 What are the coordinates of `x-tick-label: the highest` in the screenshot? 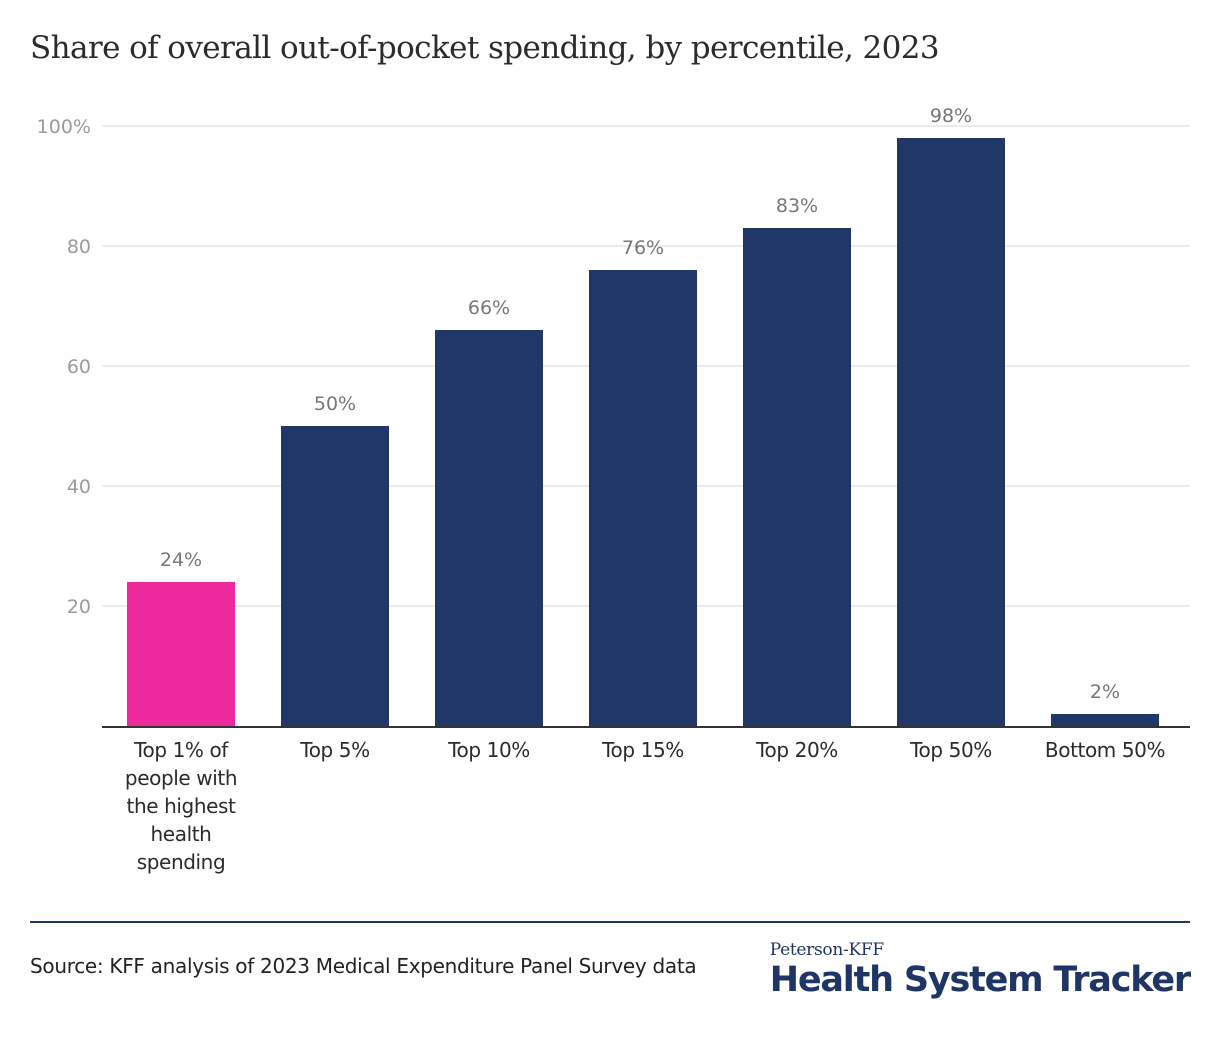 It's located at (182, 806).